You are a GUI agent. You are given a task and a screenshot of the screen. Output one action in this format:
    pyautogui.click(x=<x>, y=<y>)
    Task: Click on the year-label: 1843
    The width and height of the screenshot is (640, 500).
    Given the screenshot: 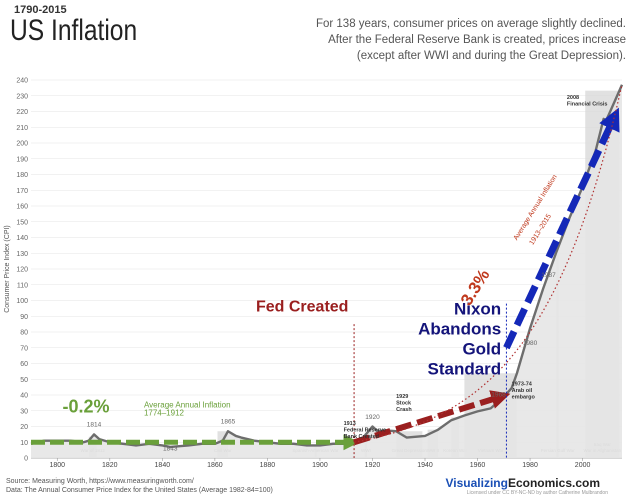 What is the action you would take?
    pyautogui.click(x=170, y=448)
    